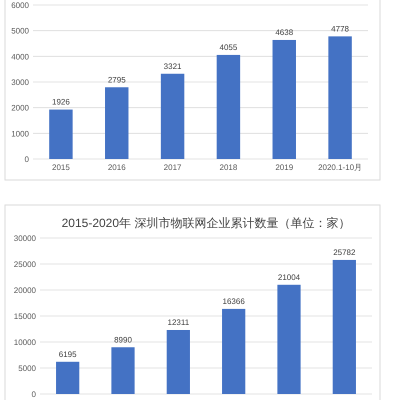 The height and width of the screenshot is (400, 400). Describe the element at coordinates (25, 316) in the screenshot. I see `y-tick-label: 15000` at that location.